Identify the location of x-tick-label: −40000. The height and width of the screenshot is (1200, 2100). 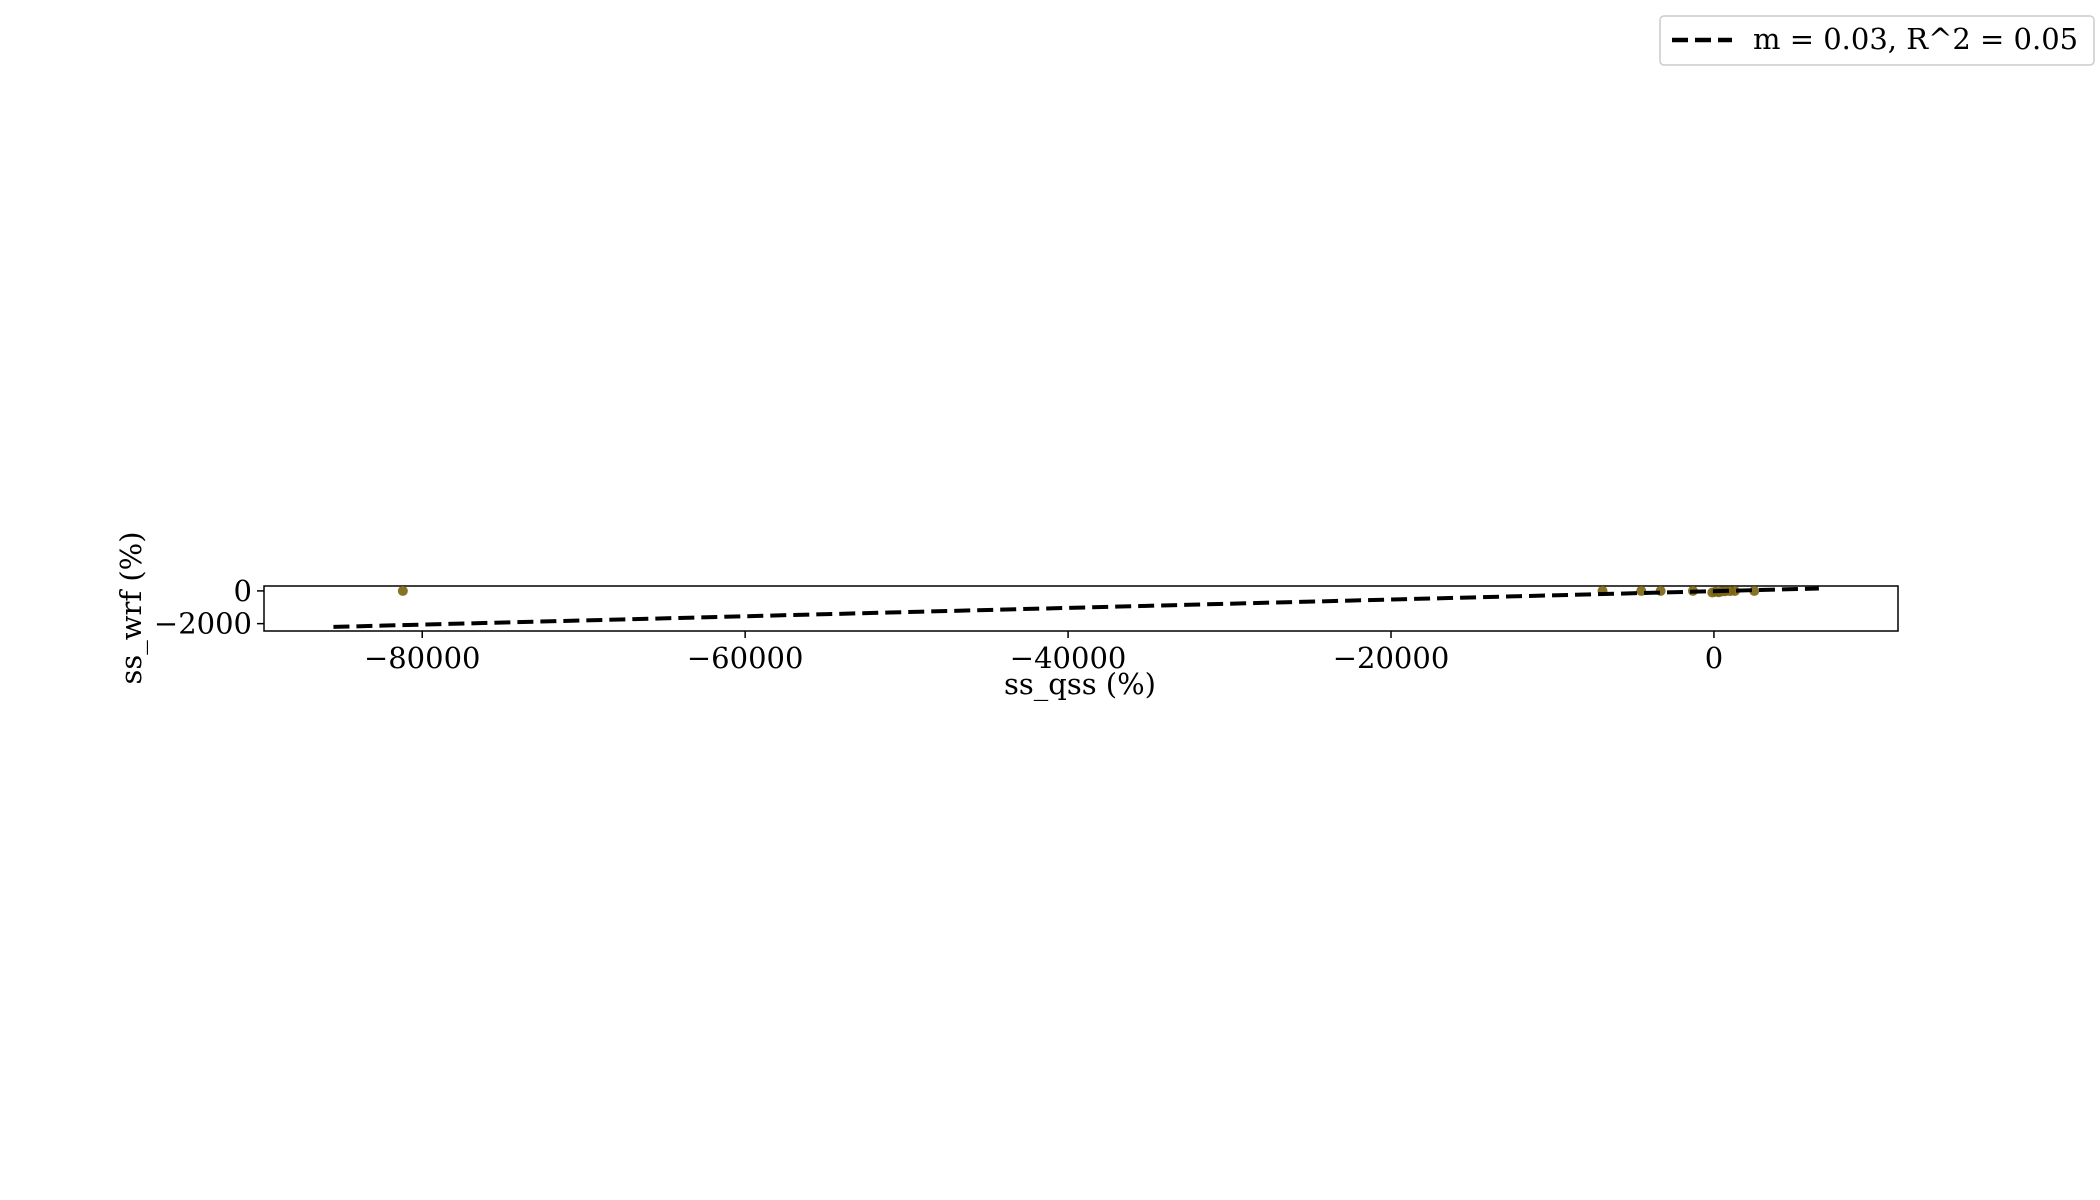
(1068, 658).